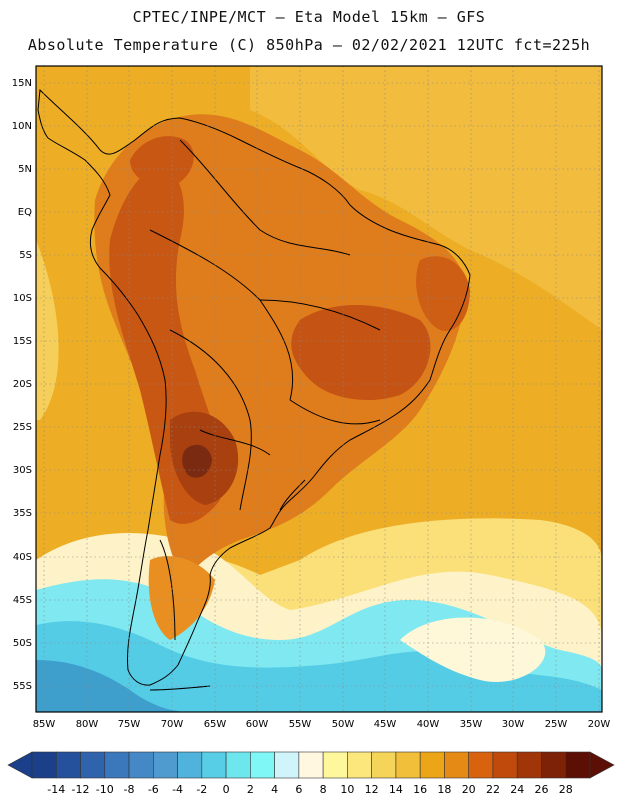 The image size is (618, 800). Describe the element at coordinates (309, 17) in the screenshot. I see `map-title-line1: CPTEC/INPE/MCT – Eta Model 15km – GFS` at that location.